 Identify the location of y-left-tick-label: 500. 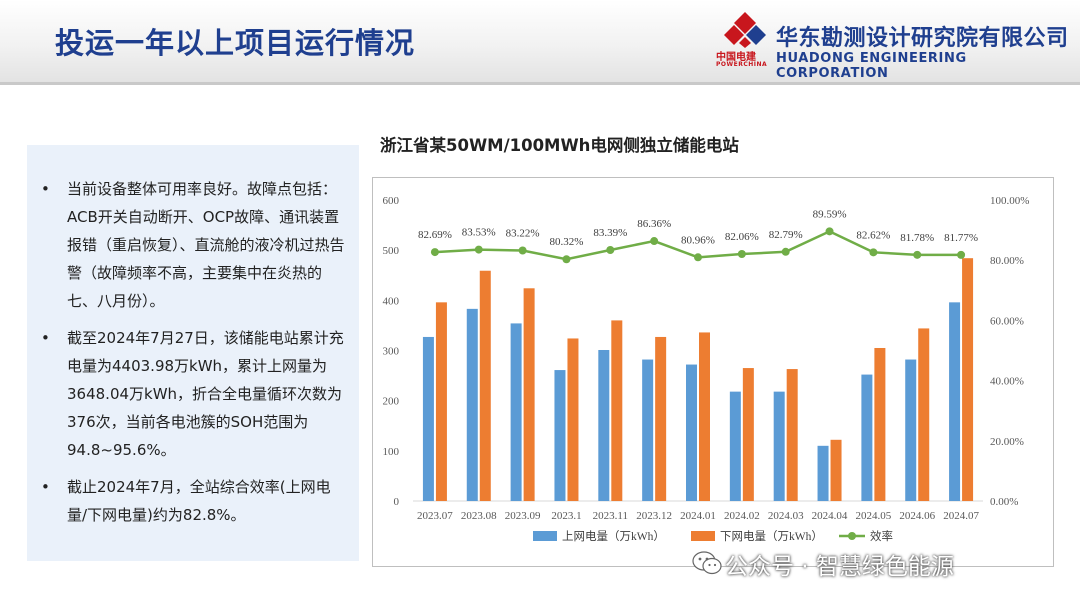
(391, 251).